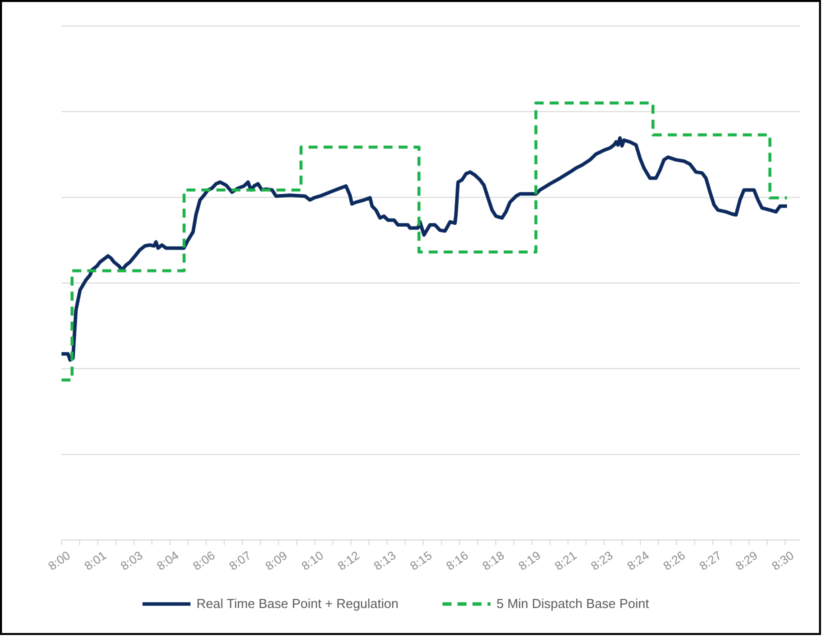  Describe the element at coordinates (458, 561) in the screenshot. I see `x-tick-label: 8:16` at that location.